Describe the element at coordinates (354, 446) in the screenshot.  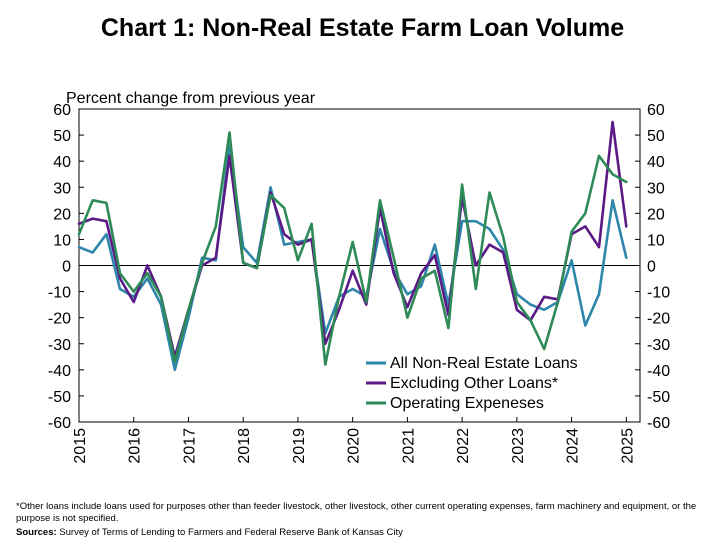
I see `x-tick-label: 2020` at that location.